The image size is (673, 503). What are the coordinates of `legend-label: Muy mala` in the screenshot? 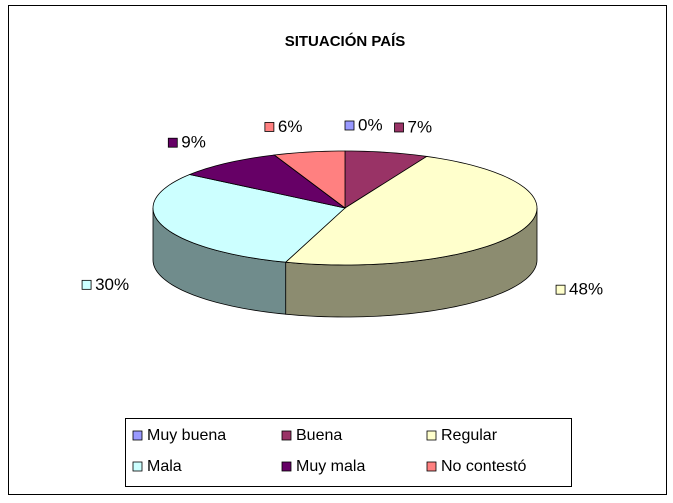 It's located at (330, 466).